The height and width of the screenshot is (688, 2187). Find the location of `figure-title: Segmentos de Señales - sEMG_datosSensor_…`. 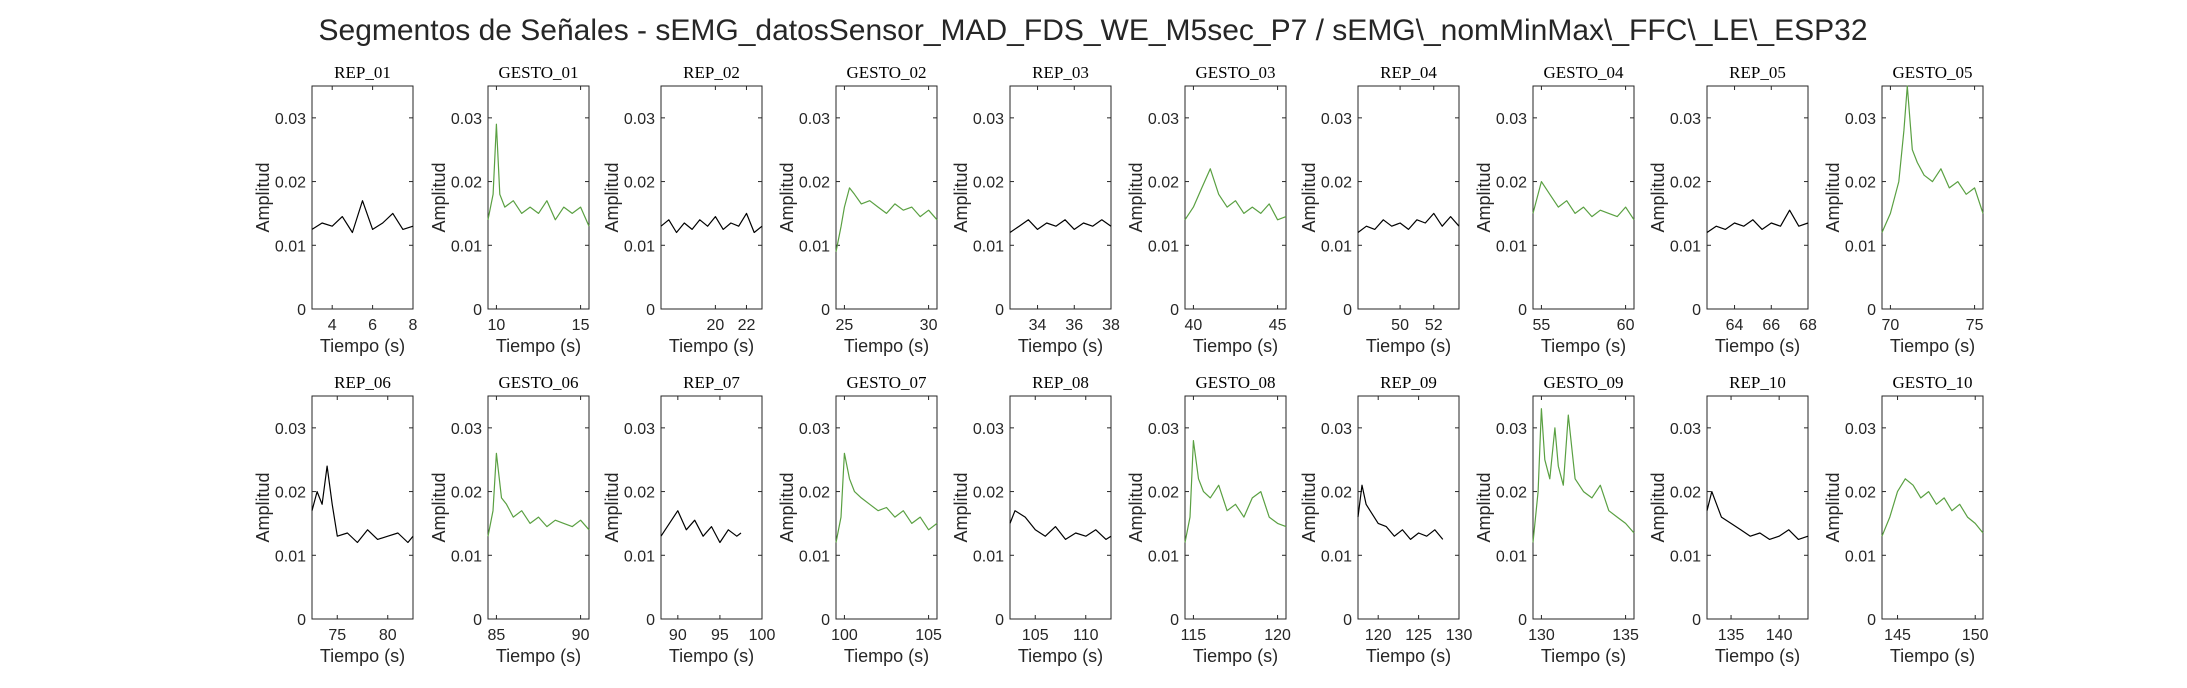

figure-title: Segmentos de Señales - sEMG_datosSensor_… is located at coordinates (1093, 30).